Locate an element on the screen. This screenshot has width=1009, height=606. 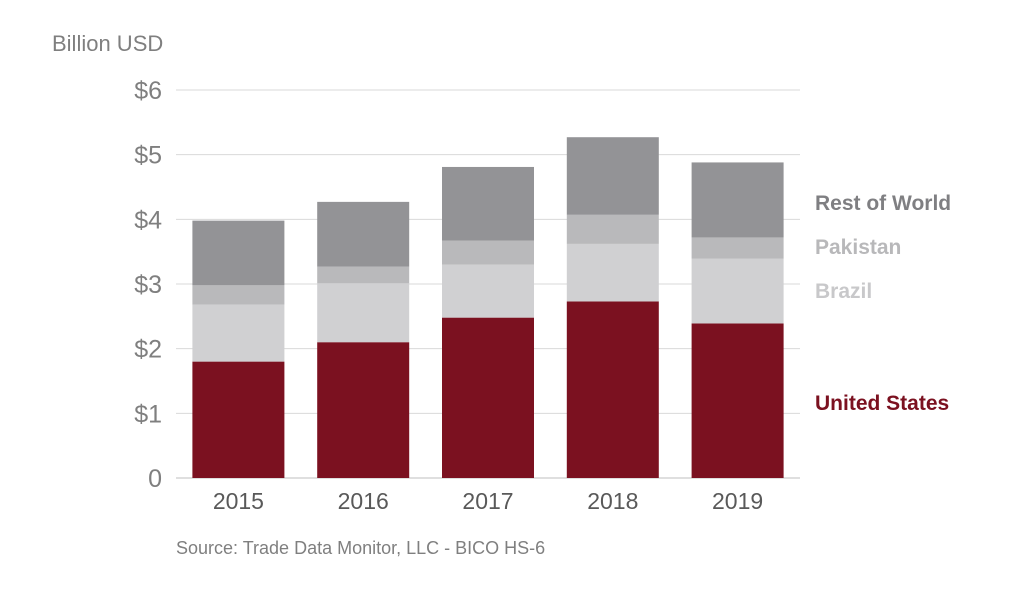
x-tick-label: 2019 is located at coordinates (737, 501).